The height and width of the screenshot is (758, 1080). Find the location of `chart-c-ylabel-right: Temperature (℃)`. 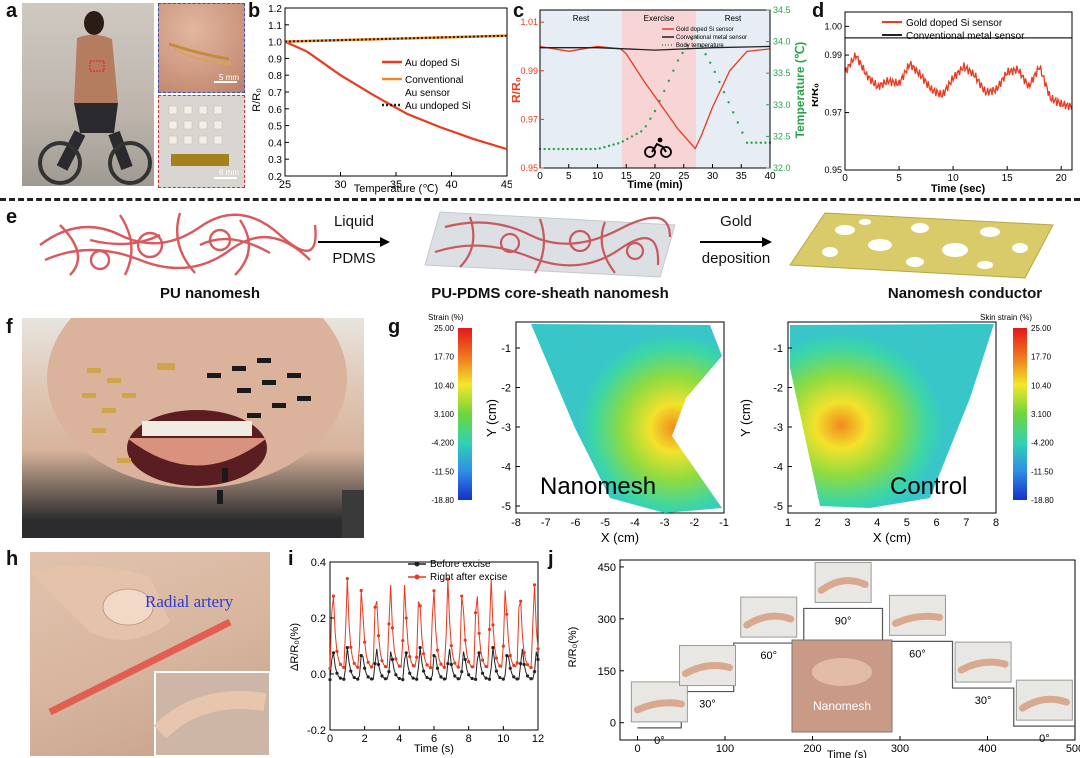

chart-c-ylabel-right: Temperature (℃) is located at coordinates (800, 90).